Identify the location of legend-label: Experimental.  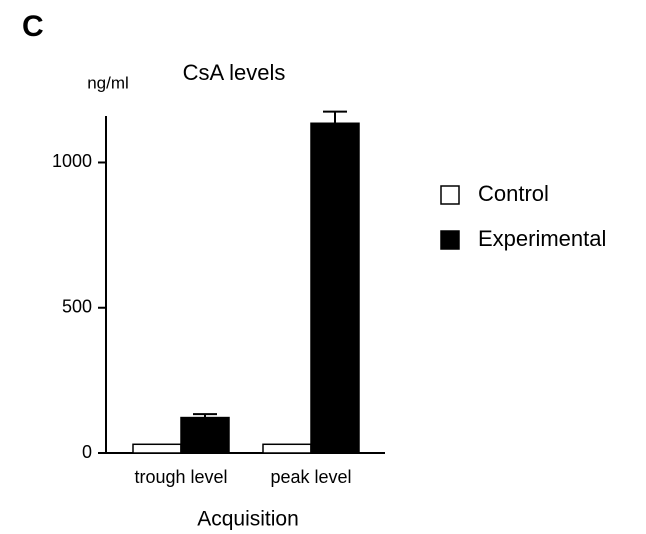
(542, 238).